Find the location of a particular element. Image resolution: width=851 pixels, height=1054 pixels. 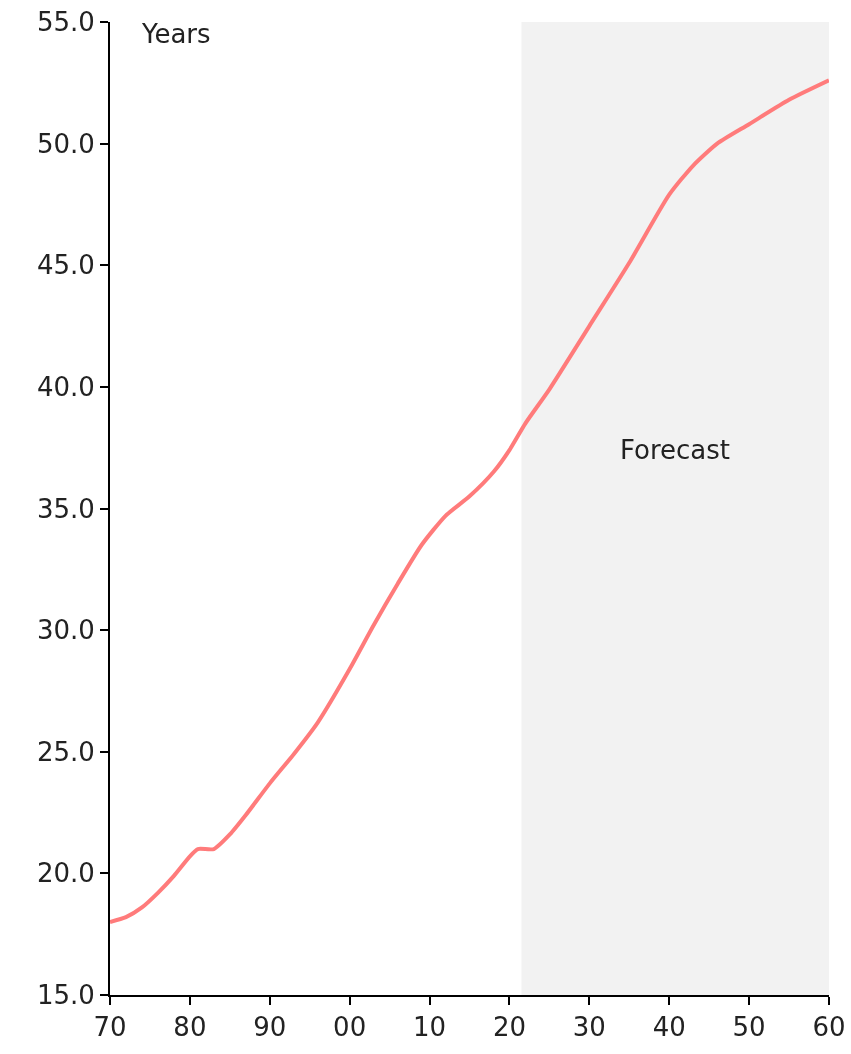

x-tick-label: 80 is located at coordinates (190, 1027).